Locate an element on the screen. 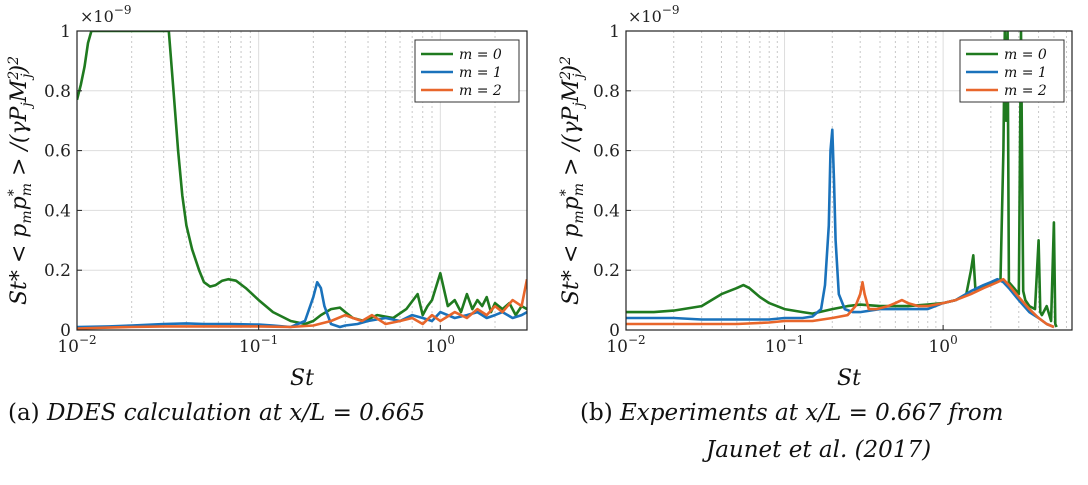 The image size is (1088, 485). caption-b-text: Experiments at x/L = 0.667 from is located at coordinates (811, 413).